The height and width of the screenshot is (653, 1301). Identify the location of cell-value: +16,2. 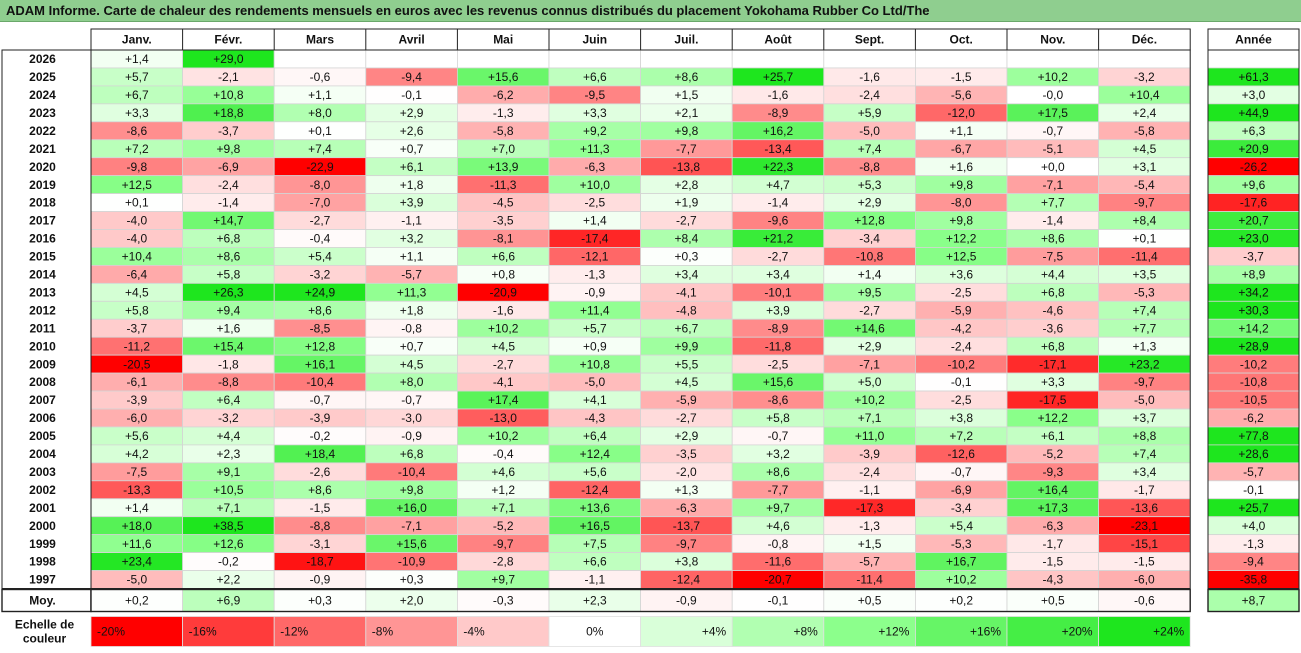
(778, 131).